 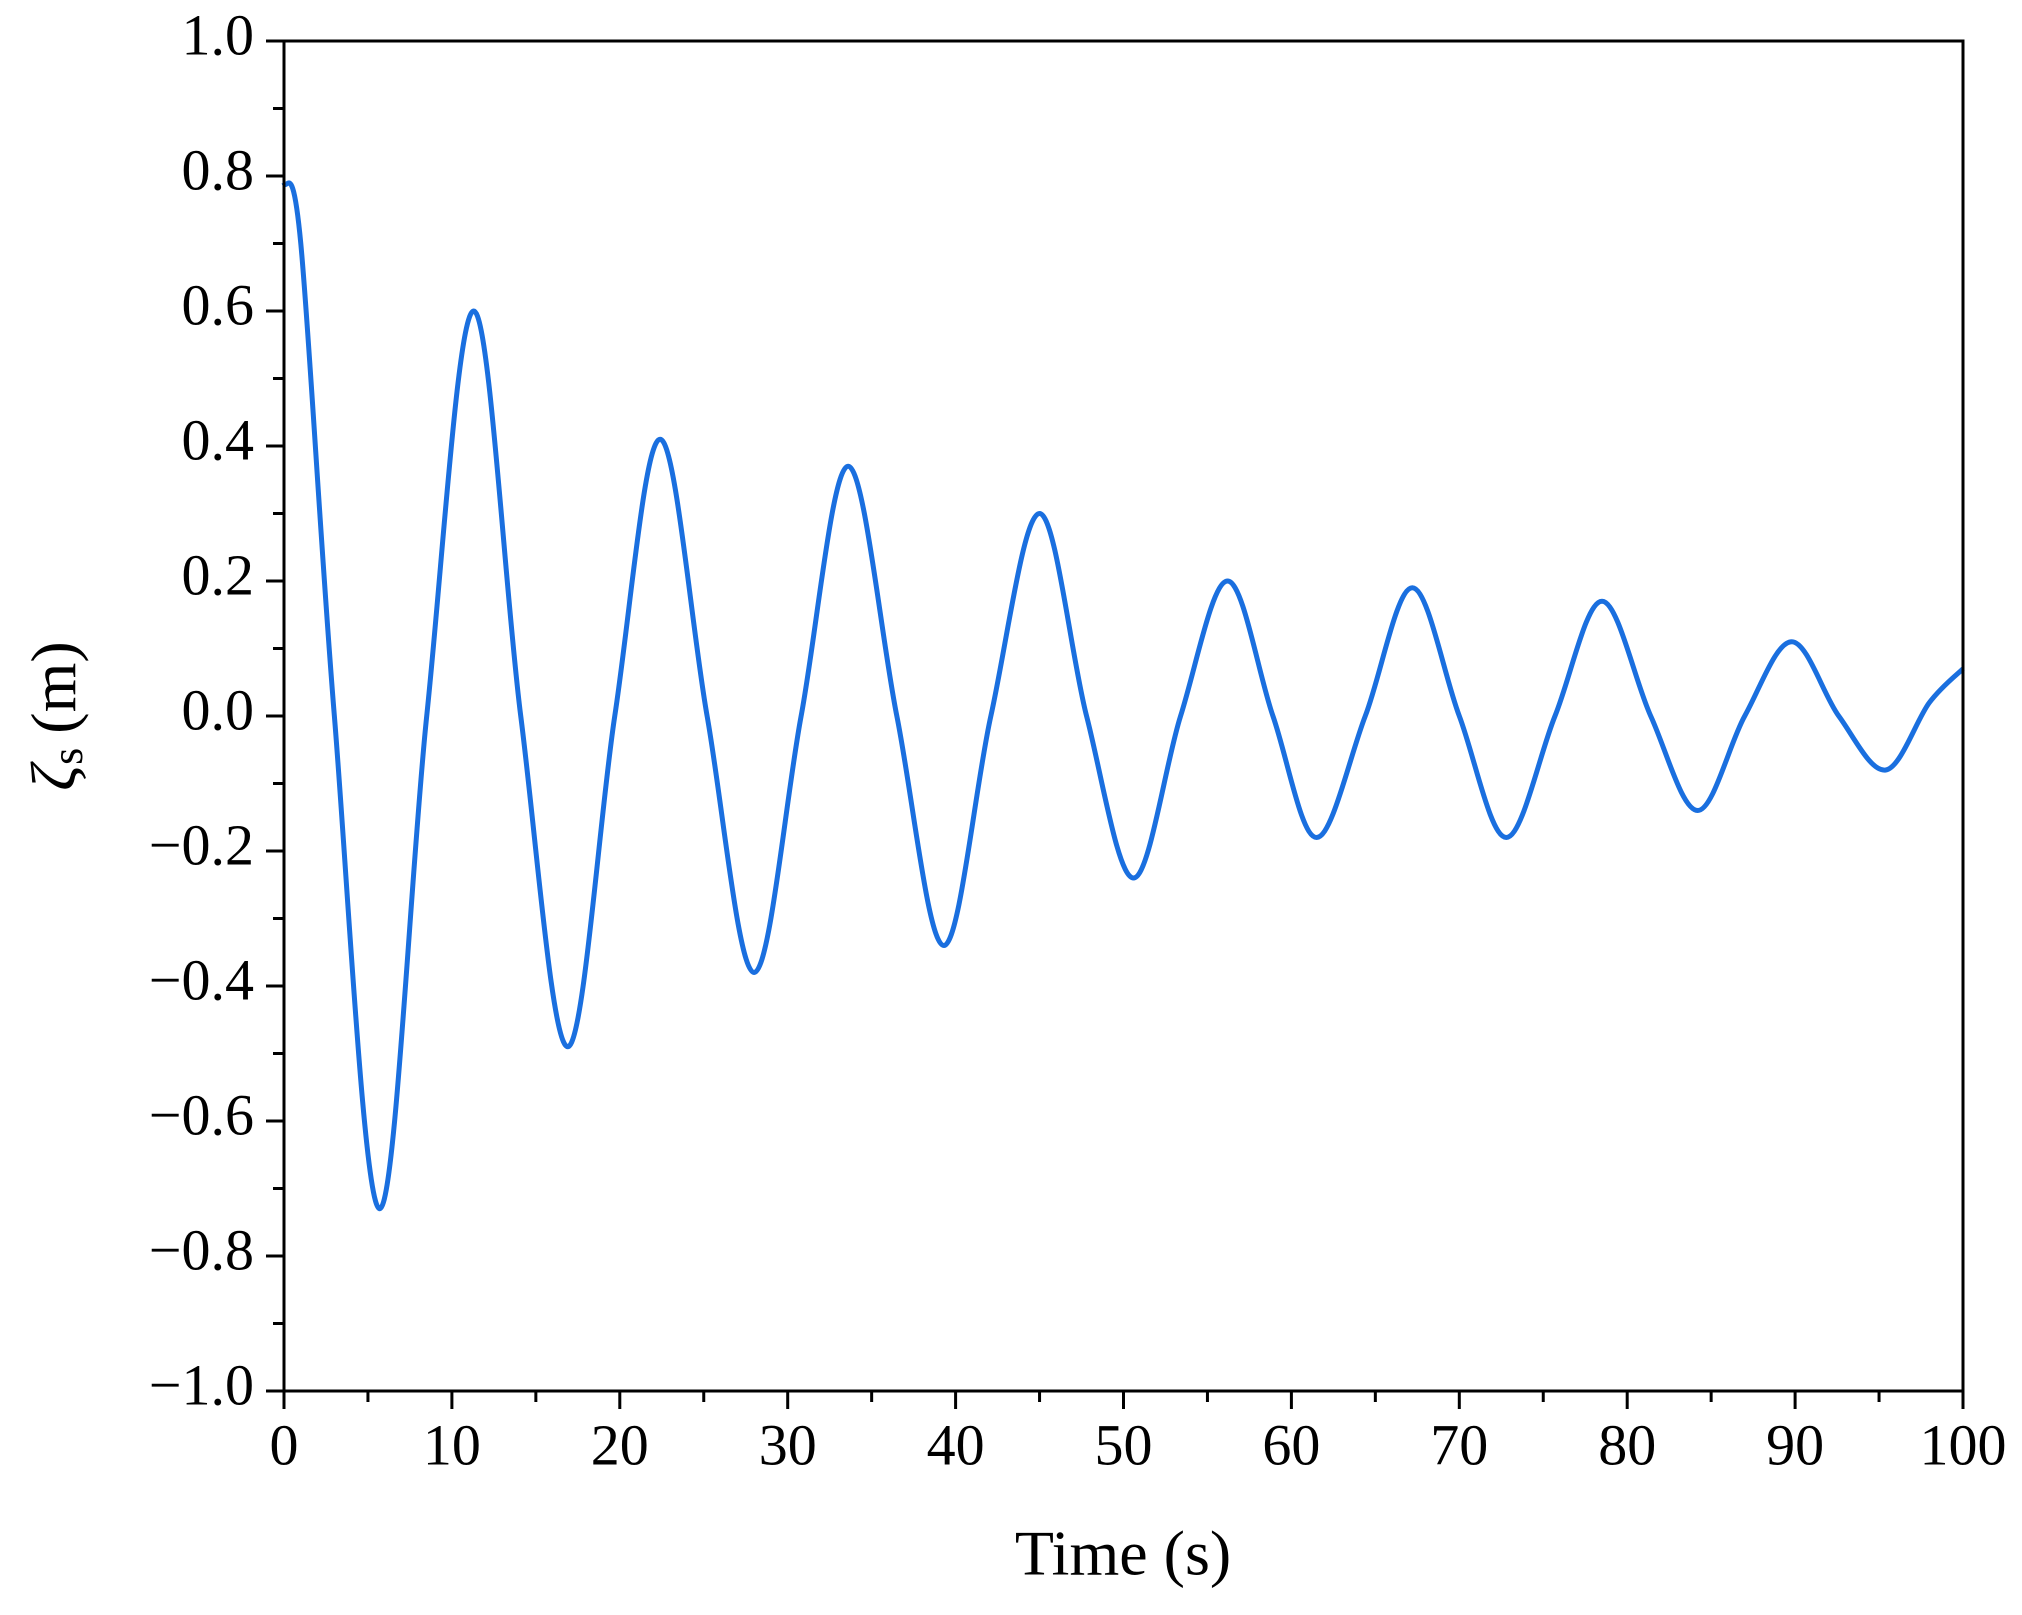 I want to click on x-tick-label: 80, so click(x=1627, y=1444).